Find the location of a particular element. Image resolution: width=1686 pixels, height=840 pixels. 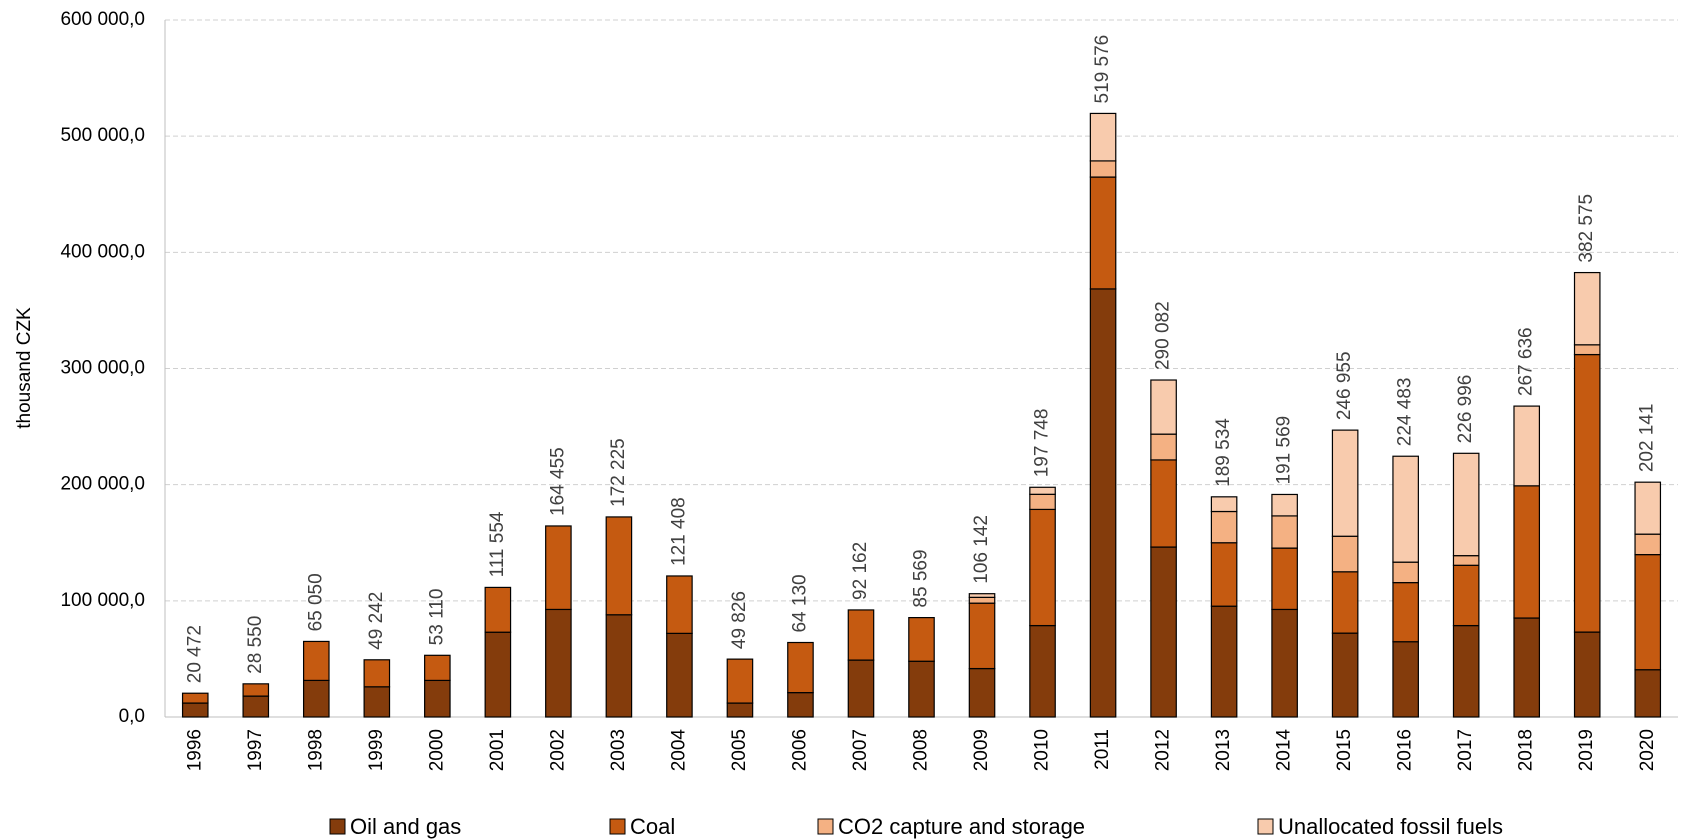

x-tick-label: 2018 is located at coordinates (1526, 750).